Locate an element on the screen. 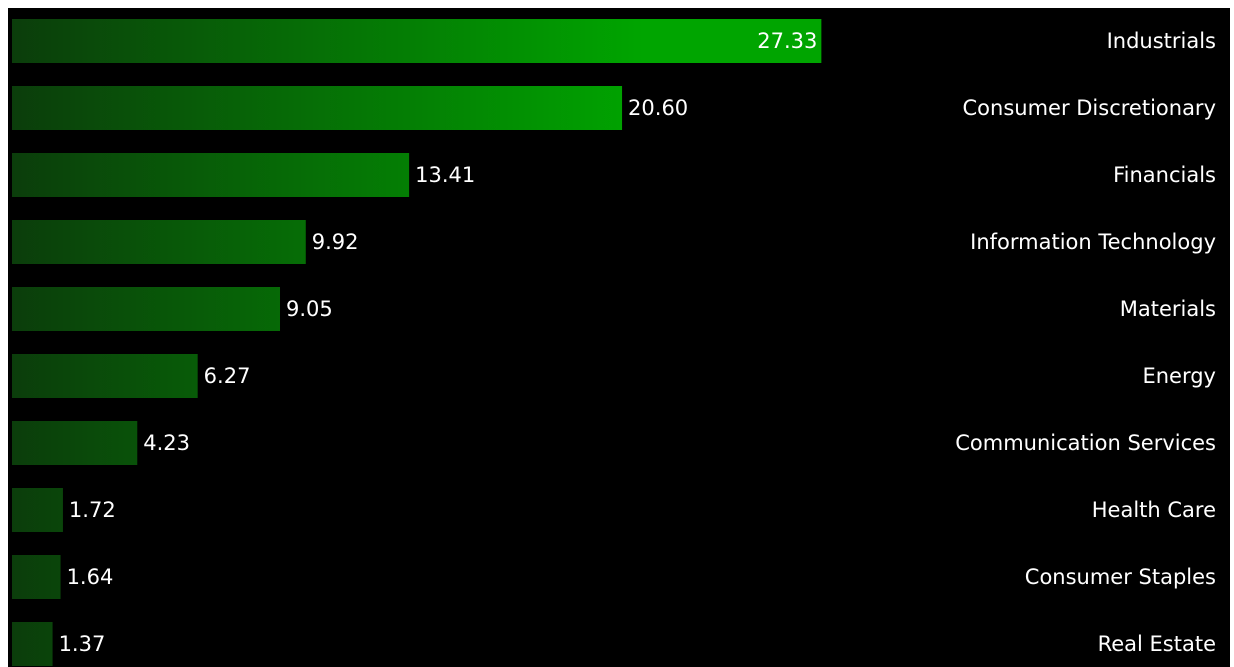 The width and height of the screenshot is (1234, 667). category-label: Communication Services is located at coordinates (1085, 443).